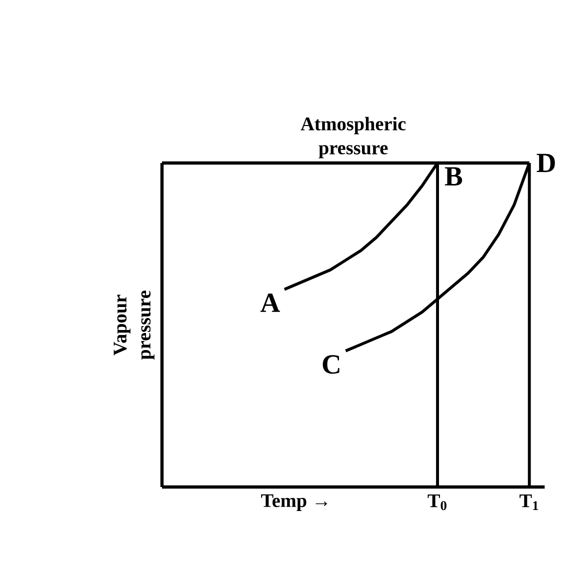  Describe the element at coordinates (134, 325) in the screenshot. I see `y-axis-title: Vapour pressure` at that location.